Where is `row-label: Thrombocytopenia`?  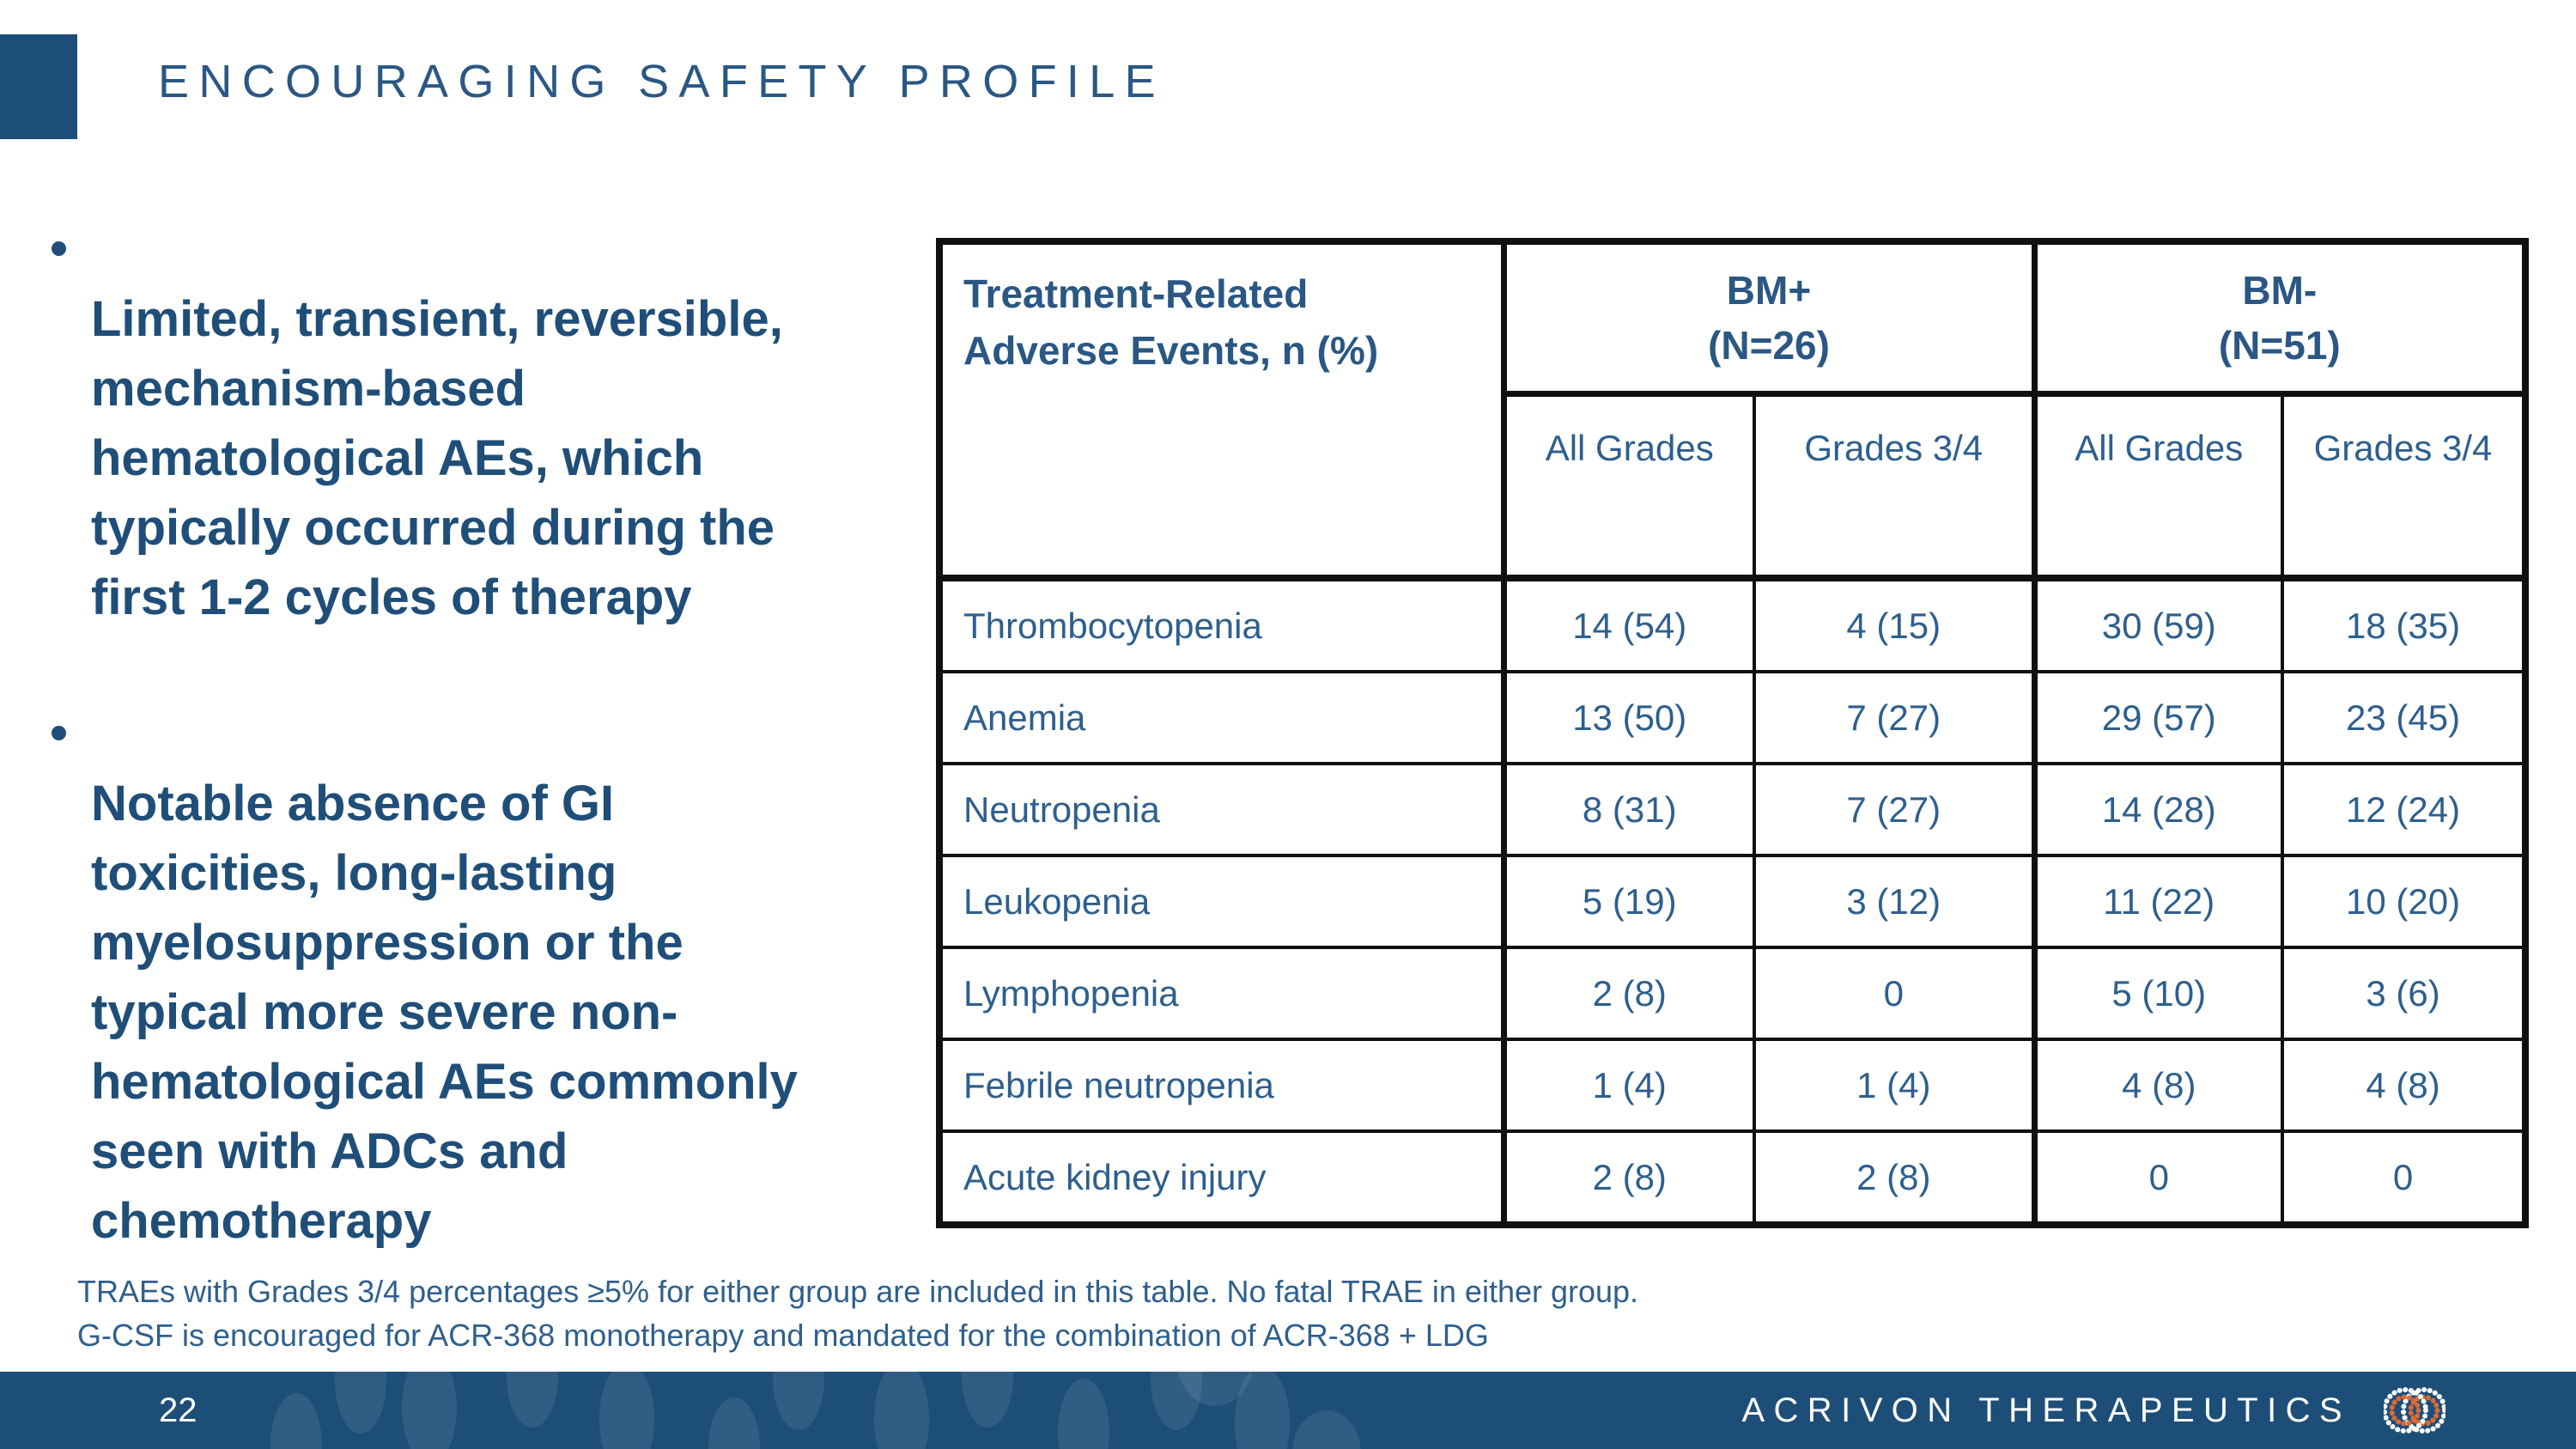
row-label: Thrombocytopenia is located at coordinates (1221, 624).